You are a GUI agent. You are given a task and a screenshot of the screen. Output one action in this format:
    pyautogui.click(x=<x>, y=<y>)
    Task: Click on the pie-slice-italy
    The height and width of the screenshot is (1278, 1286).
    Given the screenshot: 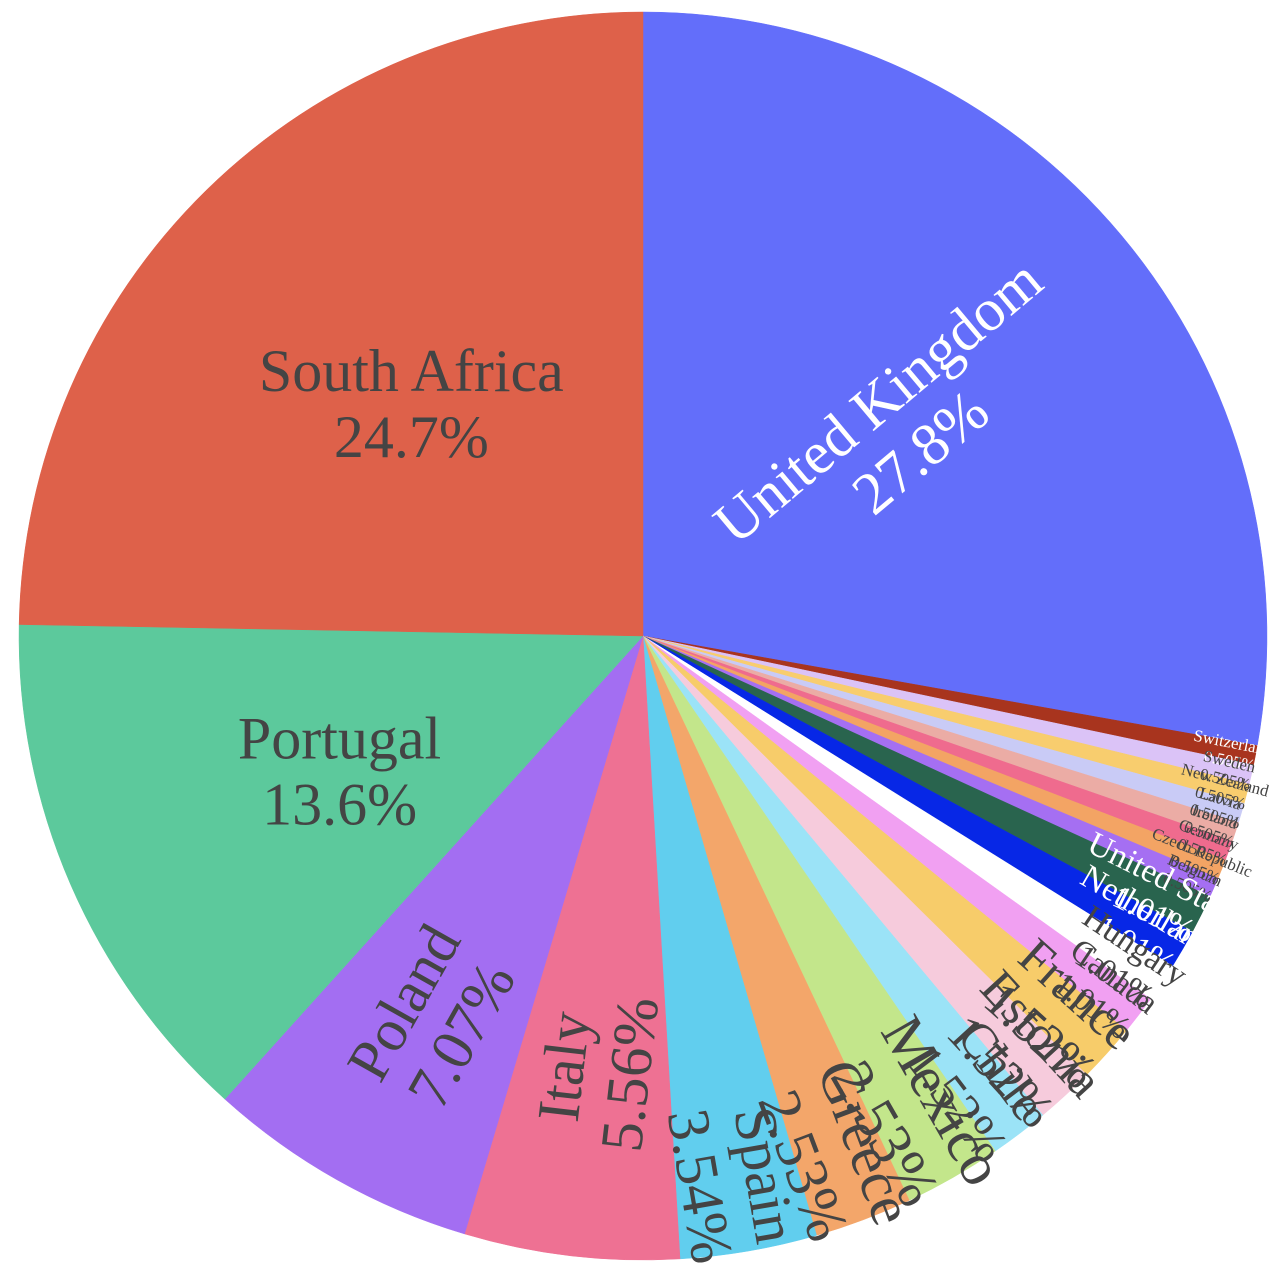 What is the action you would take?
    pyautogui.click(x=572, y=948)
    